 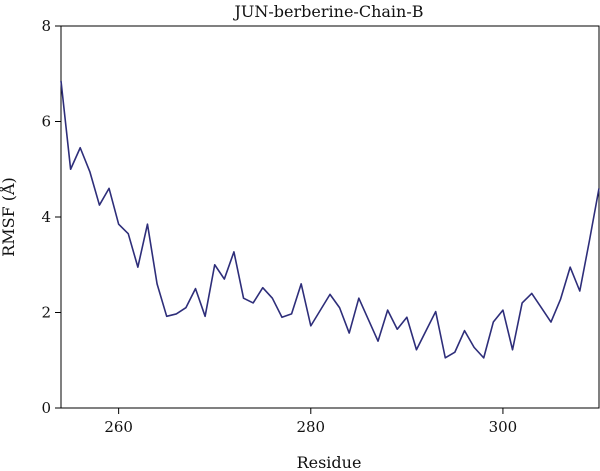 I want to click on x-axis-title: Residue, so click(x=329, y=462).